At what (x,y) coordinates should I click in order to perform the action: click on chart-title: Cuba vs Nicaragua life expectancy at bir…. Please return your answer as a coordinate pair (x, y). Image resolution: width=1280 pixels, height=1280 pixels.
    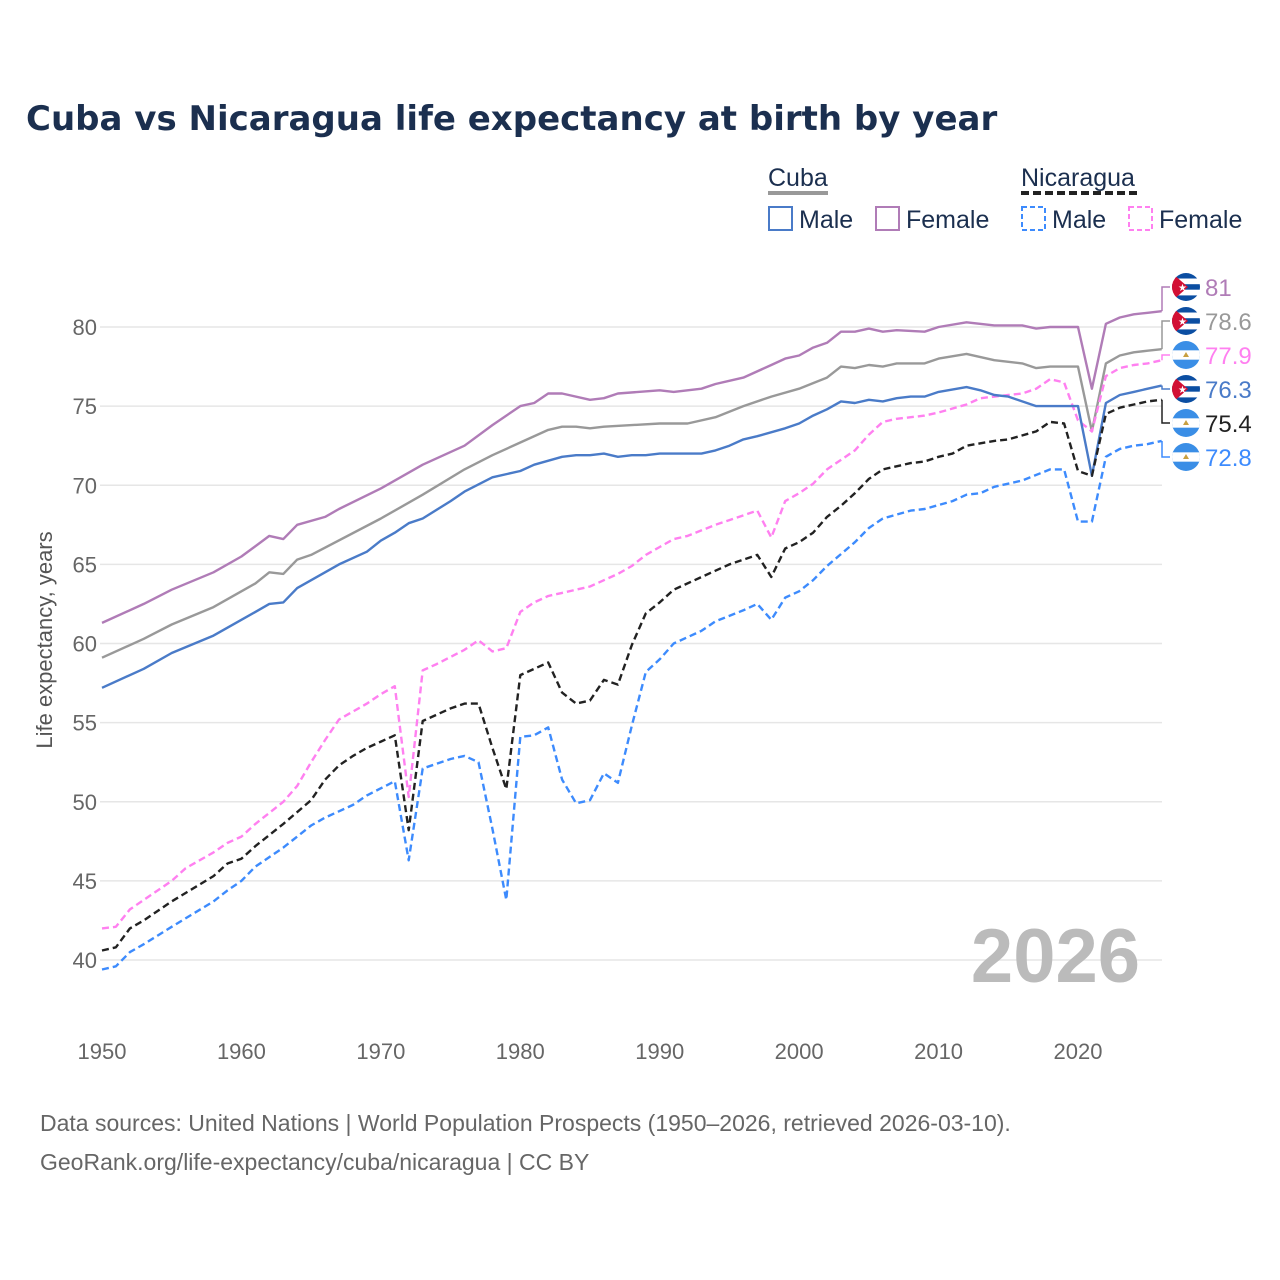
    Looking at the image, I should click on (511, 119).